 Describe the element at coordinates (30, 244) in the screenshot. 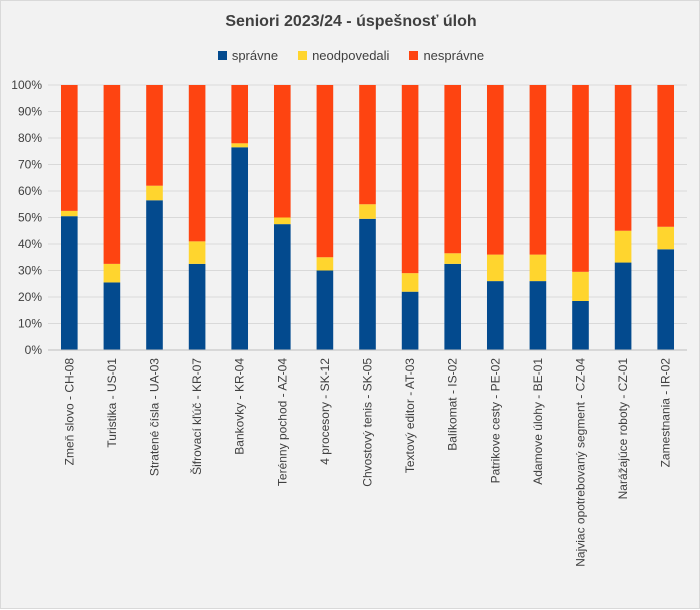

I see `y-tick-label: 40%` at that location.